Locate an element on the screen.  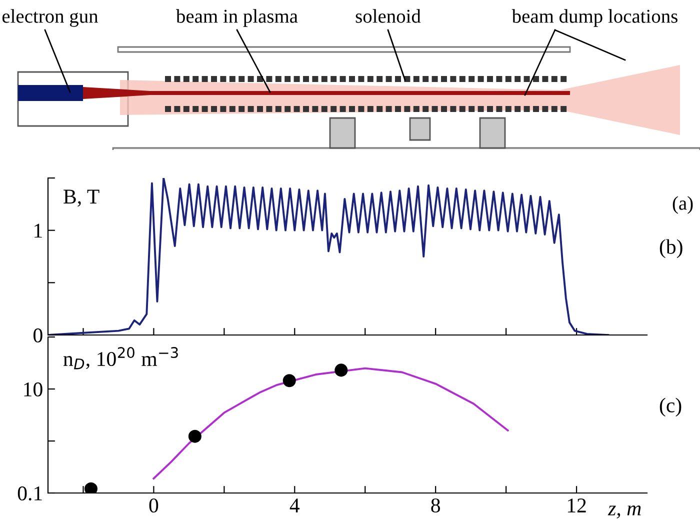
x-tick-label: 4 is located at coordinates (295, 505).